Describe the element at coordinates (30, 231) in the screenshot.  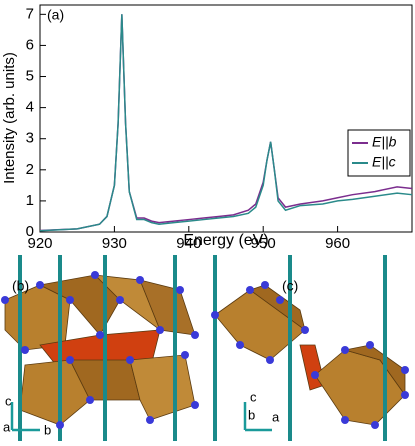
I see `y-tick-label: 0` at that location.